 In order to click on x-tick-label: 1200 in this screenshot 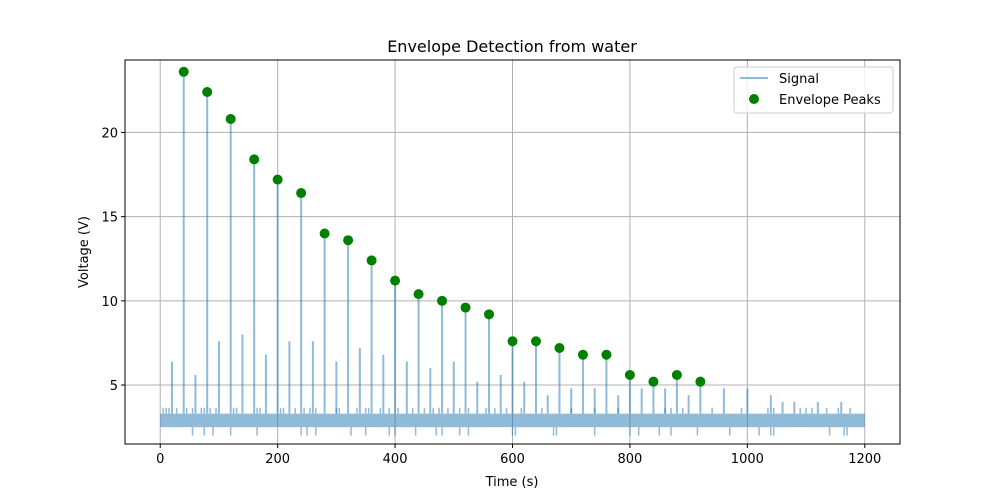, I will do `click(864, 459)`.